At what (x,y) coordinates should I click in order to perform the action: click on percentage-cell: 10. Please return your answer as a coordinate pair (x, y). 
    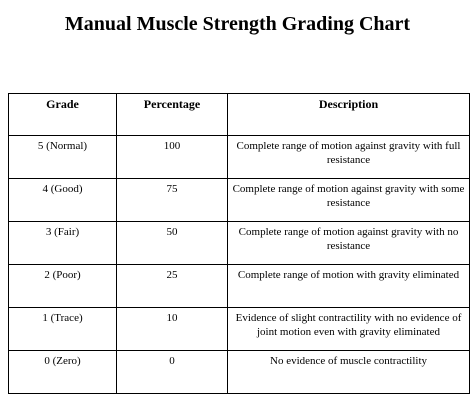
    Looking at the image, I should click on (172, 329).